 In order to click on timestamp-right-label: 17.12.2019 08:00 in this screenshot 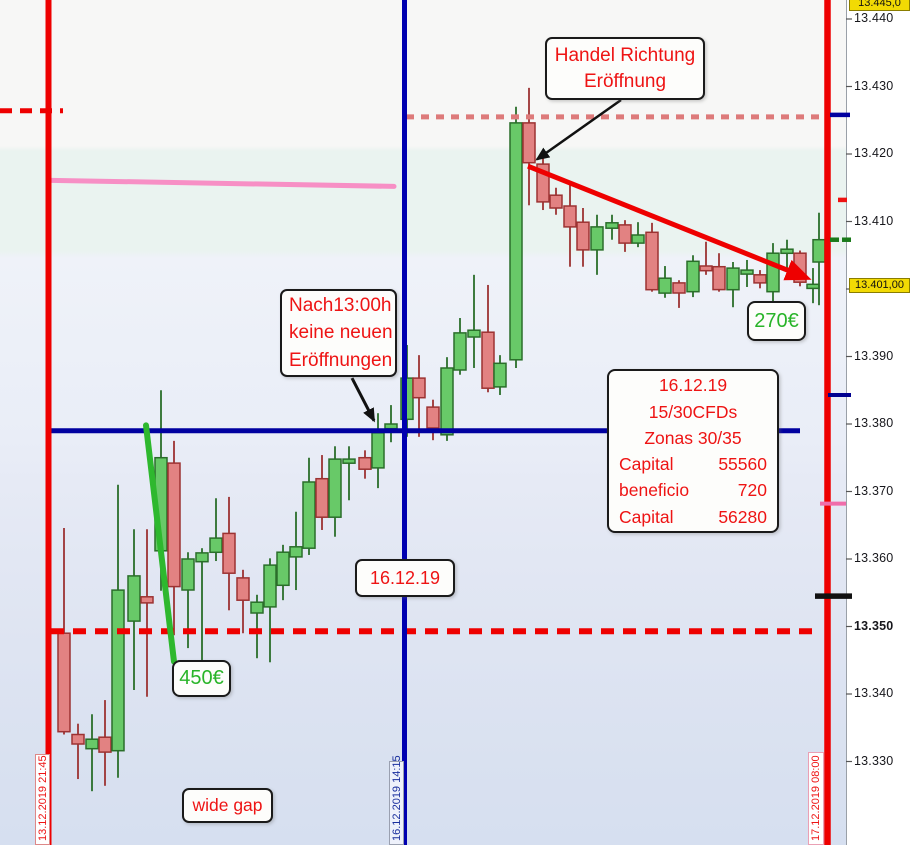, I will do `click(816, 798)`.